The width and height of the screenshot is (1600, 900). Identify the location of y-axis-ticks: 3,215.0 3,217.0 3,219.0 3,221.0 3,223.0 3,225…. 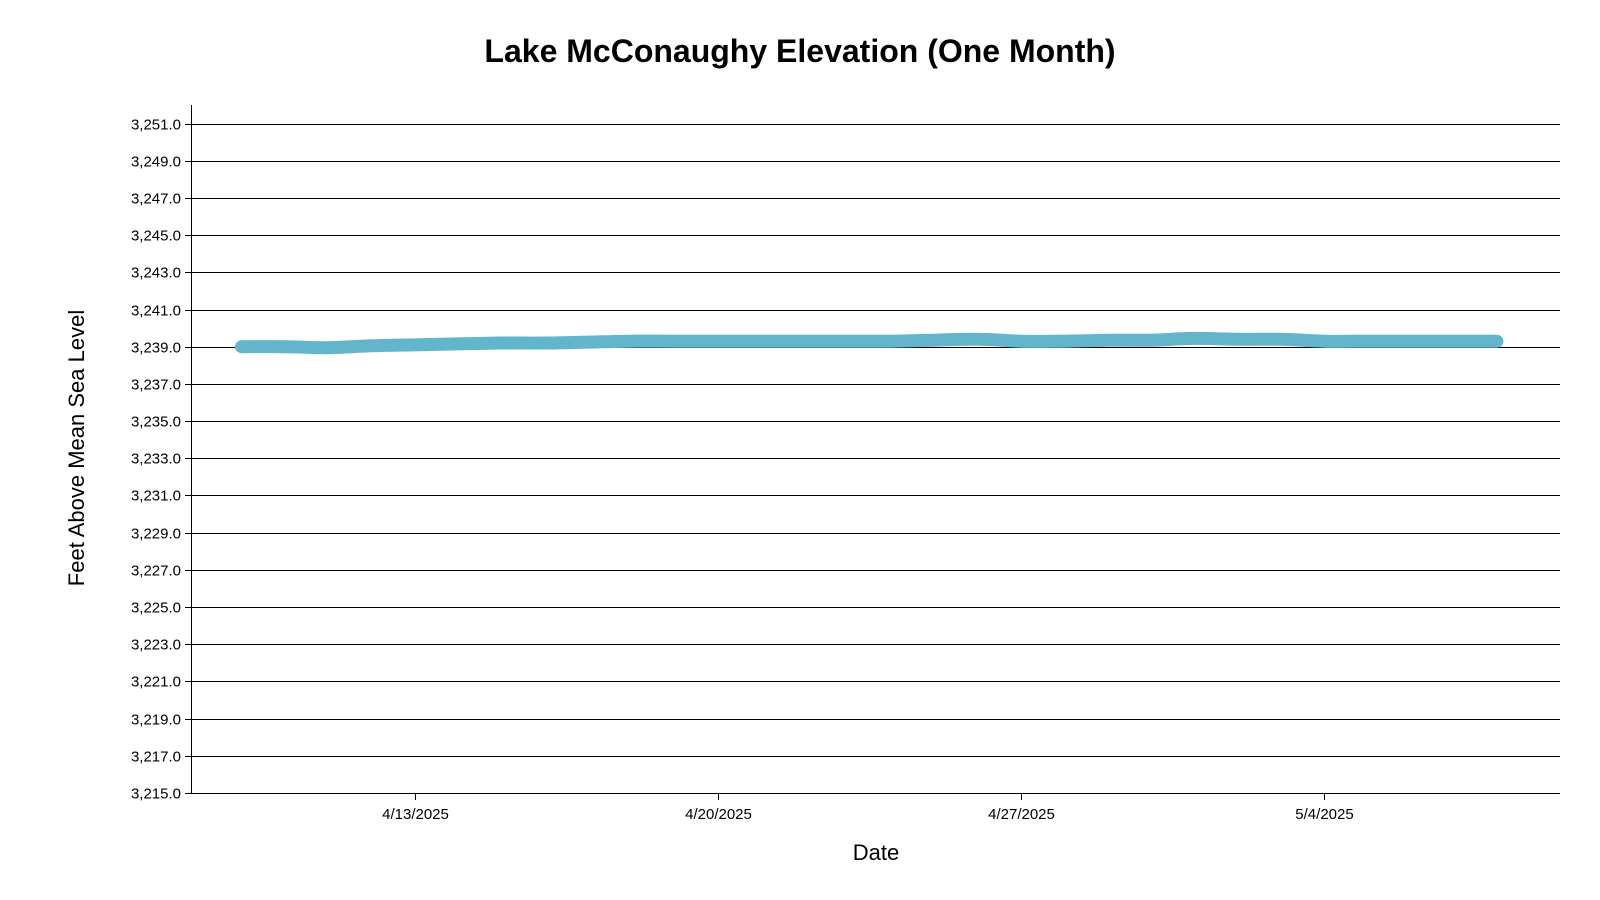
(161, 460).